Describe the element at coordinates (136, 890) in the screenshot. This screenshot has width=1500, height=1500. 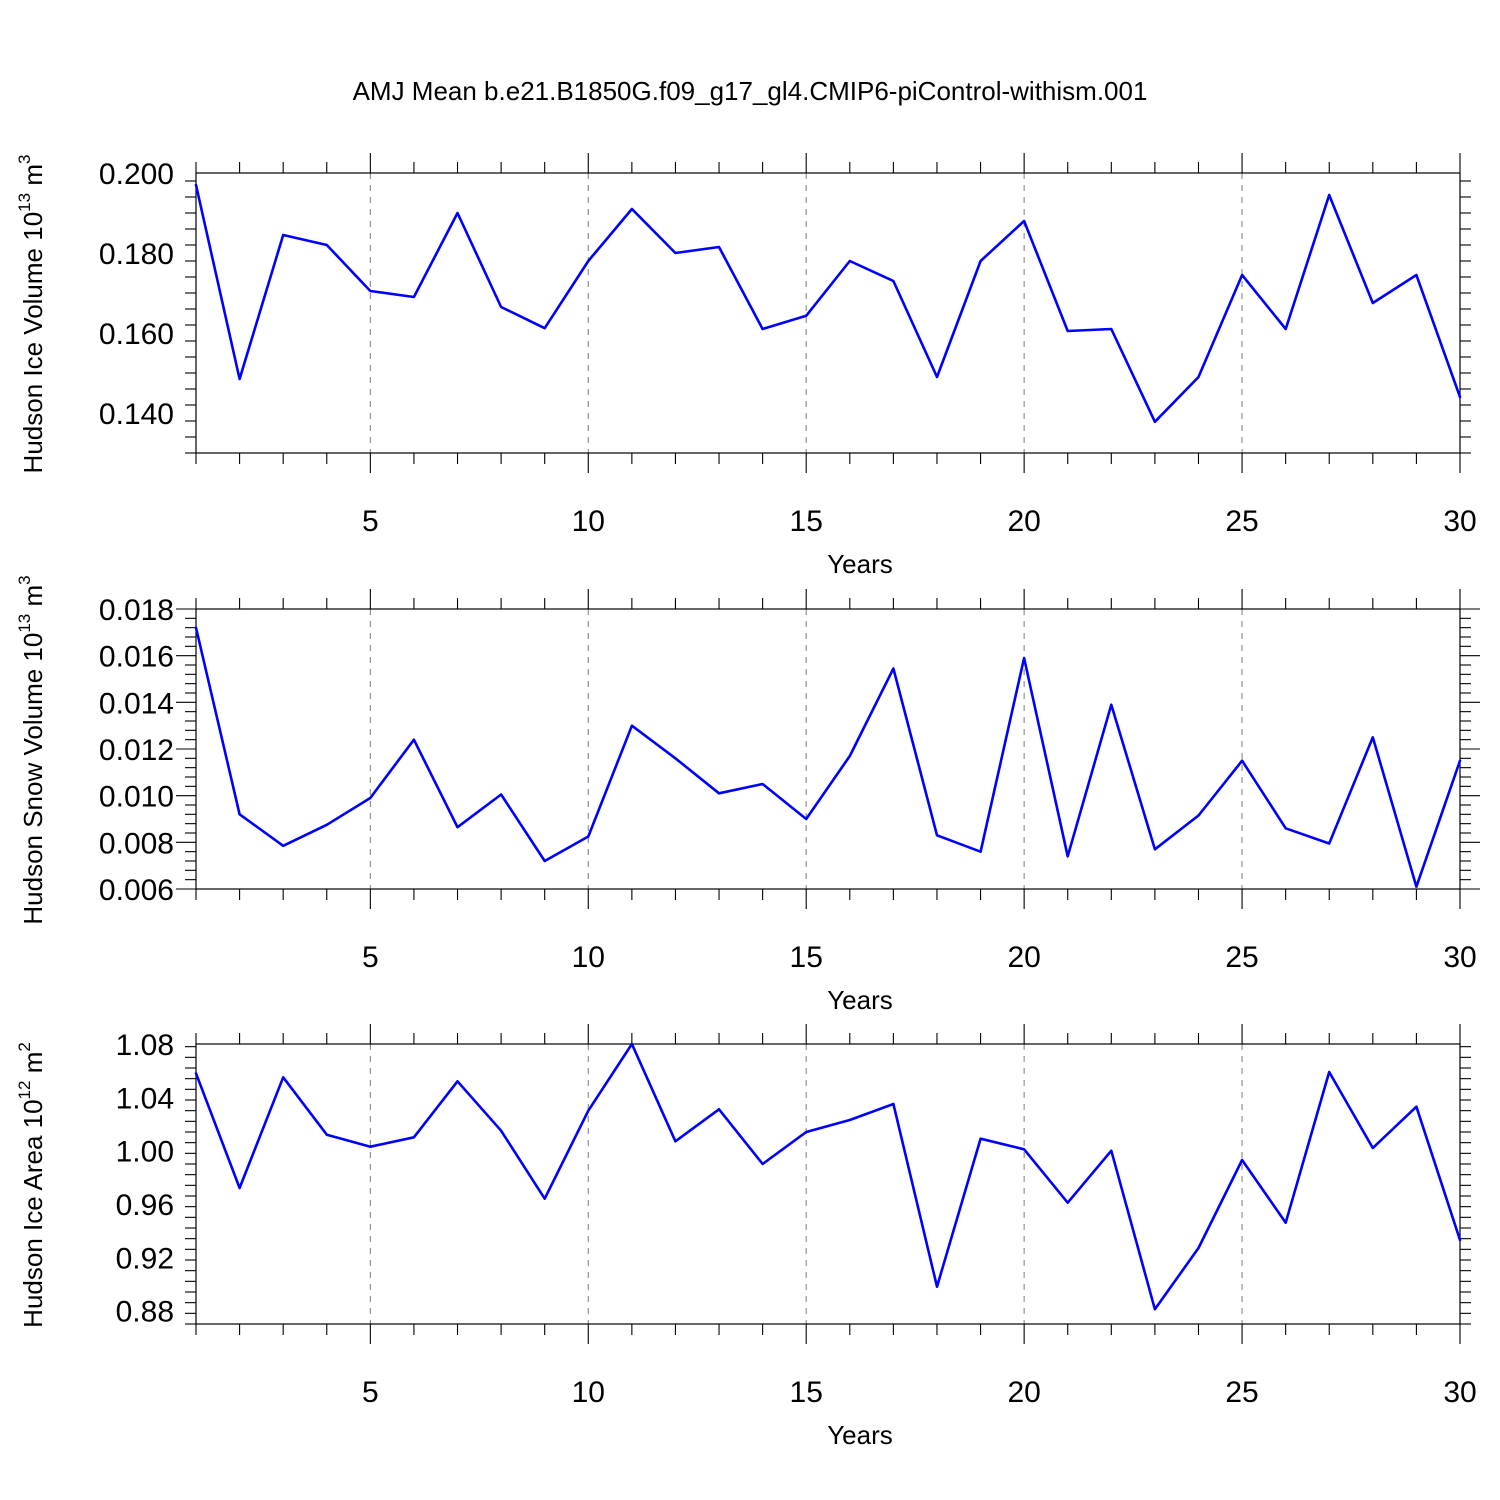
I see `y-tick-label: 0.006` at that location.